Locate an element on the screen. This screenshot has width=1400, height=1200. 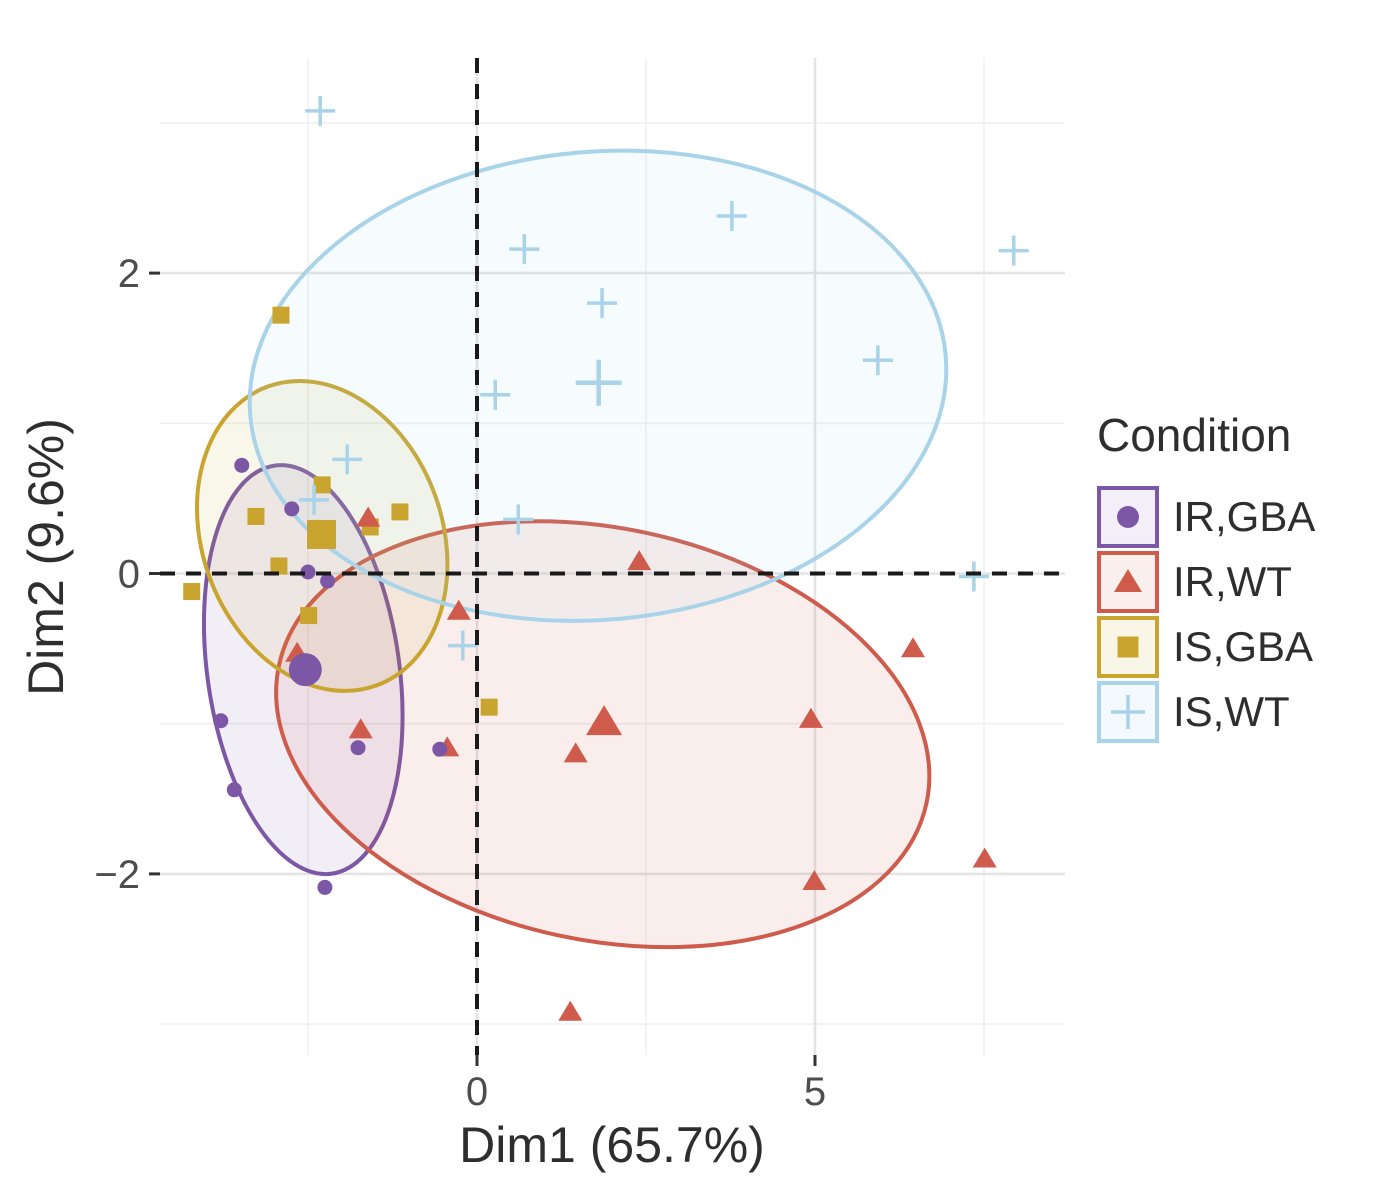
y-tick-label: −2 is located at coordinates (117, 875).